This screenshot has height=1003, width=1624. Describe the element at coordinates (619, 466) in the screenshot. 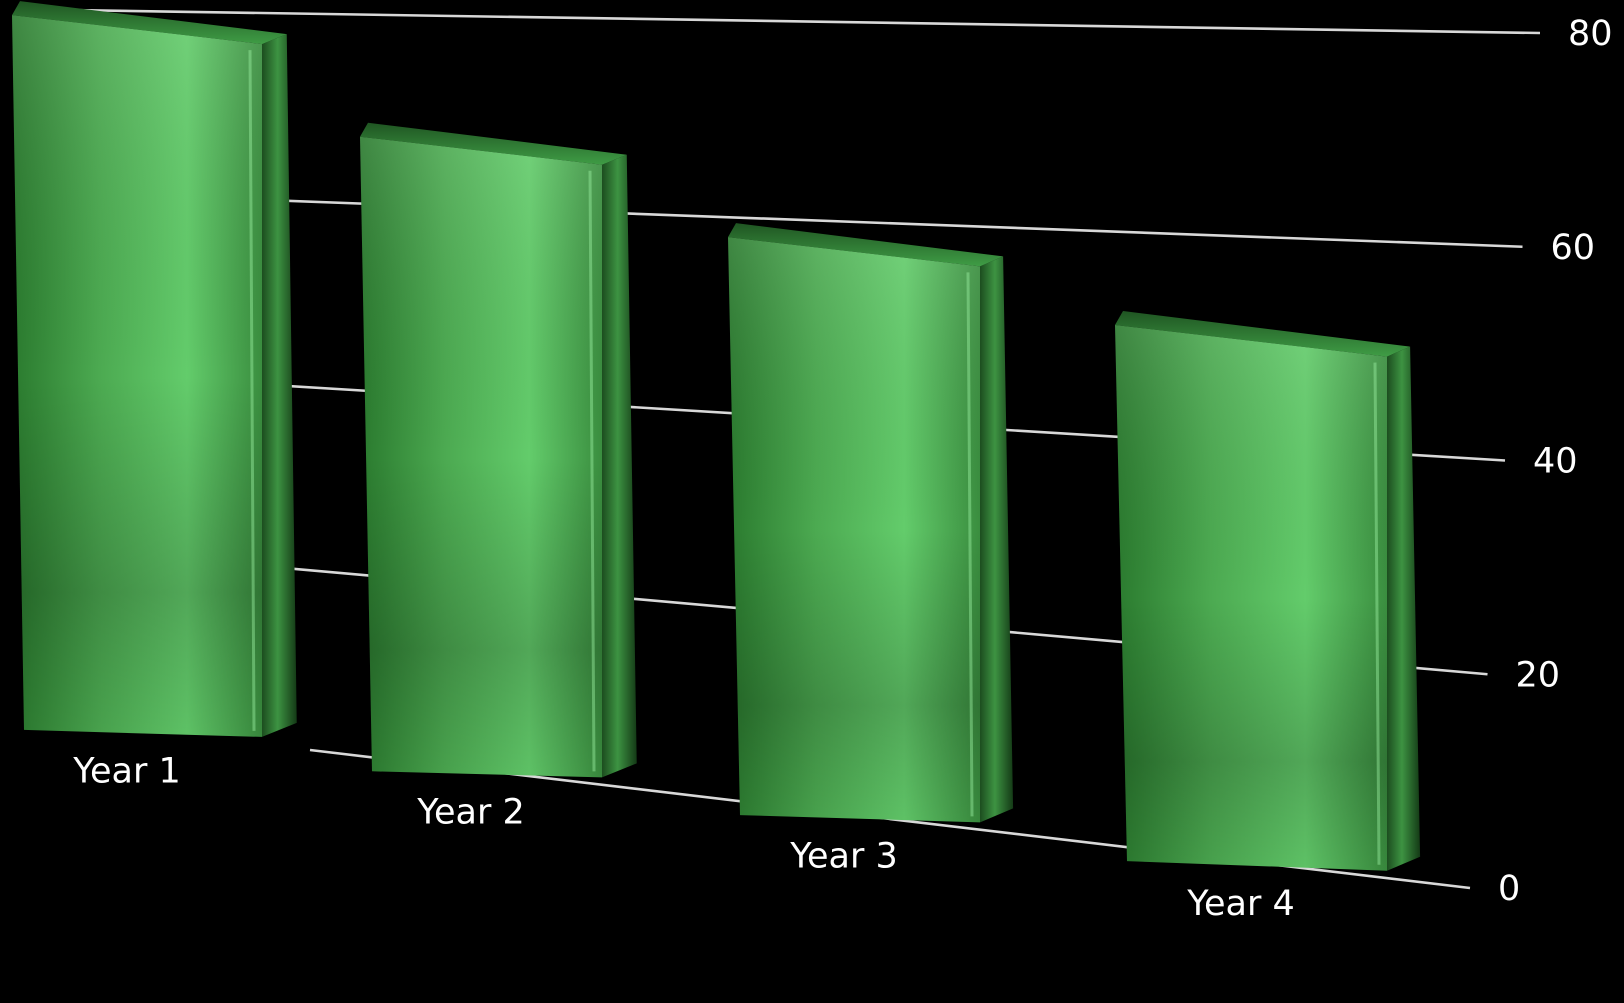

I see `bar-2-side` at that location.